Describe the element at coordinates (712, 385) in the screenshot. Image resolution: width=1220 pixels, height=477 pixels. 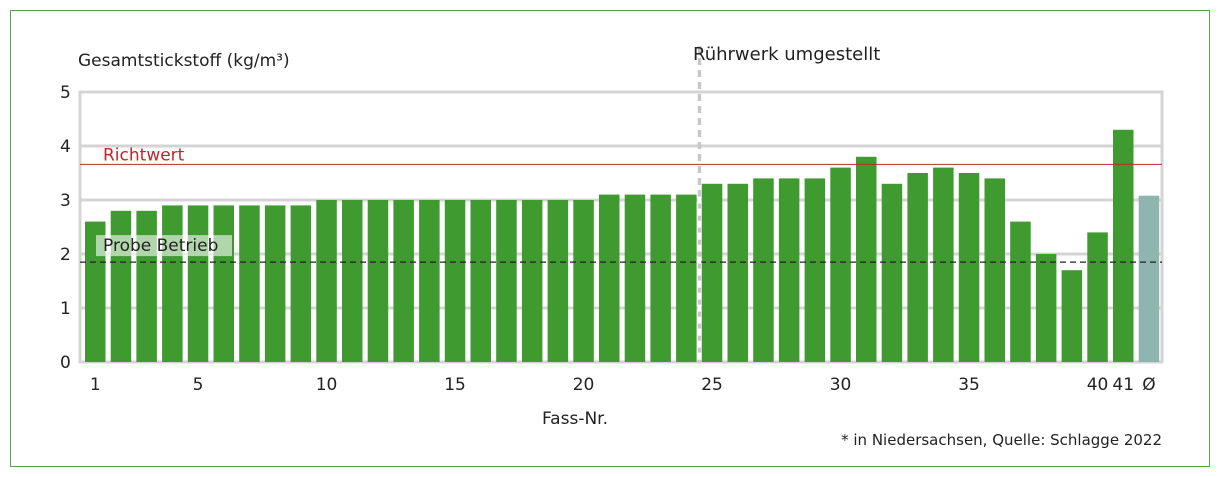
I see `x-tick-label: 25` at that location.